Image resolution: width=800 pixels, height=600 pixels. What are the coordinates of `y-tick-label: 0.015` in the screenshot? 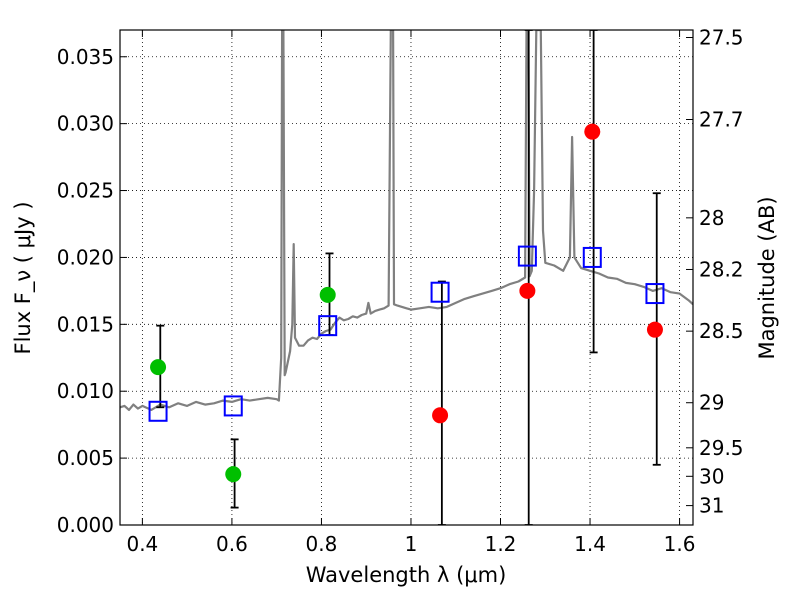 It's located at (85, 324).